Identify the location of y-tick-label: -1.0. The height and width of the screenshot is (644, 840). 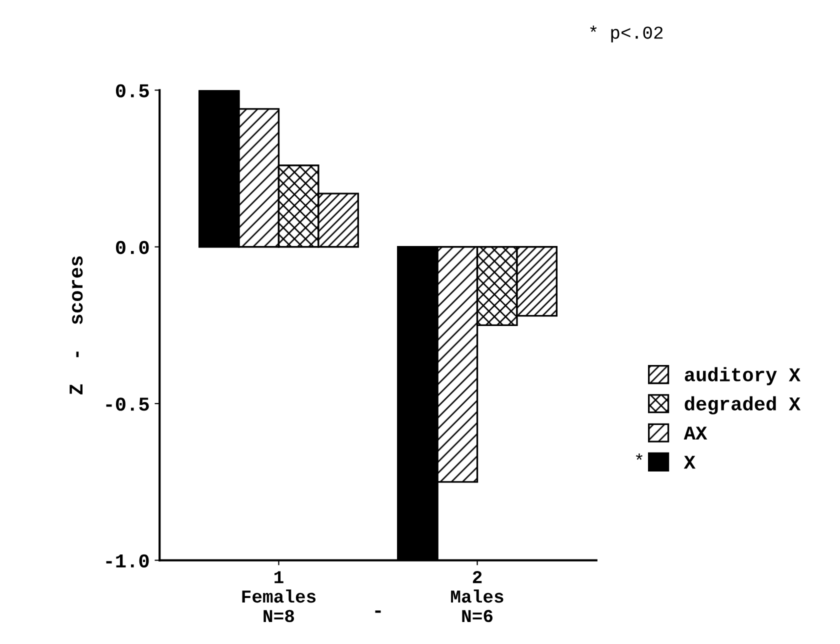
(127, 561).